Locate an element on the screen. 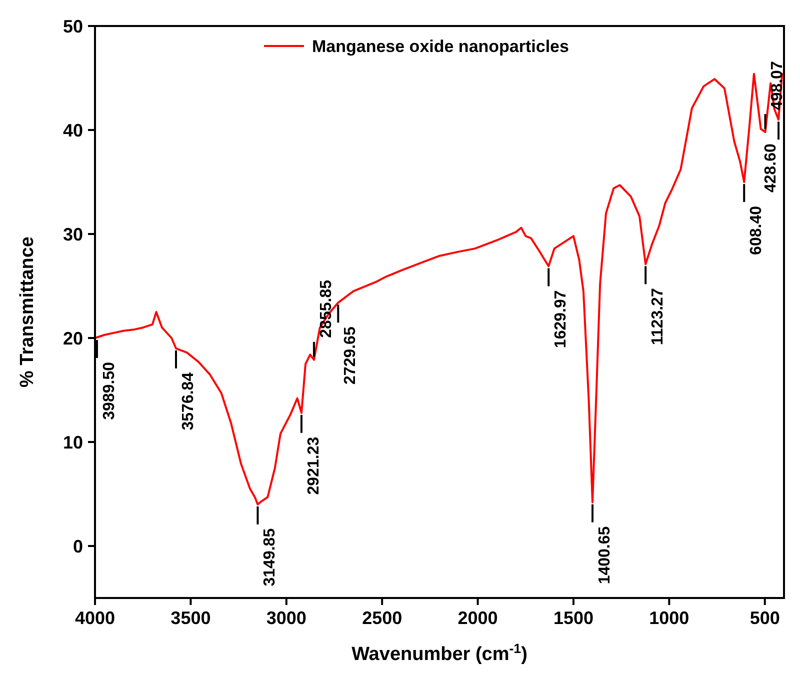 Image resolution: width=800 pixels, height=683 pixels. annotation: 3149.85 is located at coordinates (270, 557).